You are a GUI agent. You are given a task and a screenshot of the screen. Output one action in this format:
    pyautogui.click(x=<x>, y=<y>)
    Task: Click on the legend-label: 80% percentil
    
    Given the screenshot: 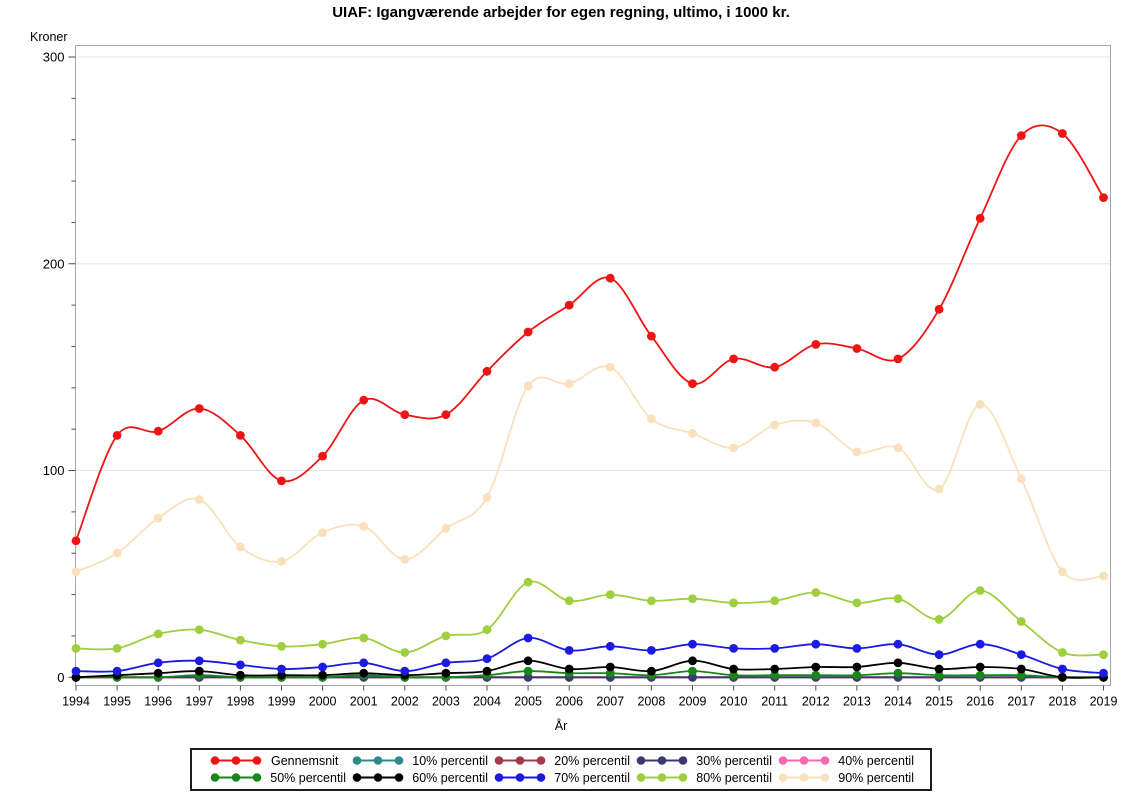 What is the action you would take?
    pyautogui.click(x=734, y=777)
    